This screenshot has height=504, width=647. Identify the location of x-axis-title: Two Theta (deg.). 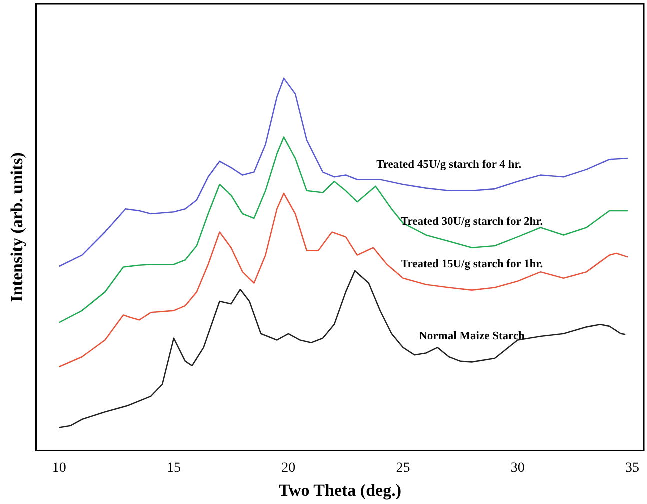
(340, 490).